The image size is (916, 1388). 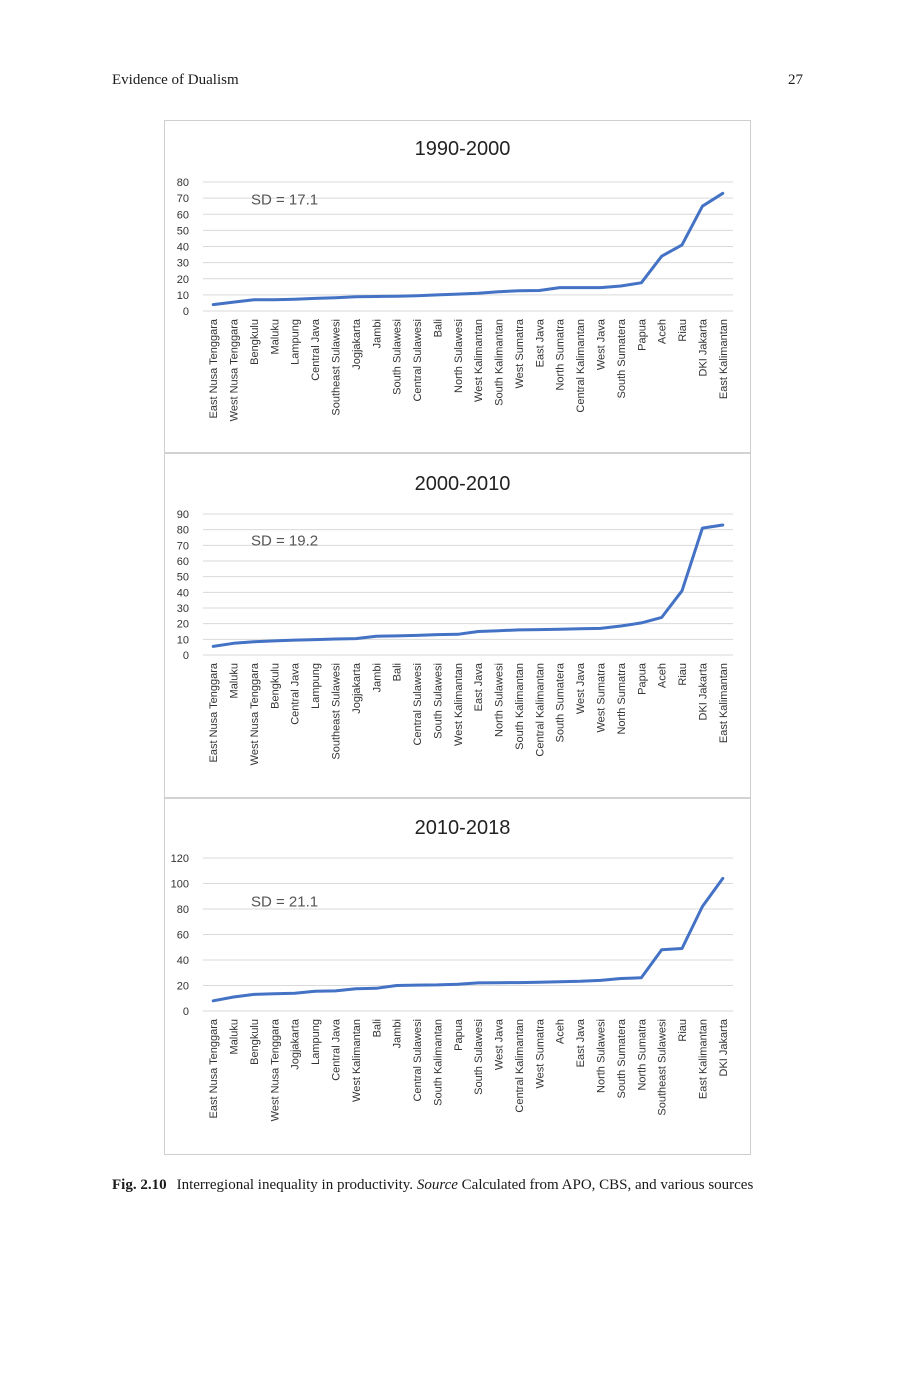 What do you see at coordinates (183, 609) in the screenshot?
I see `y-tick-label: 30` at bounding box center [183, 609].